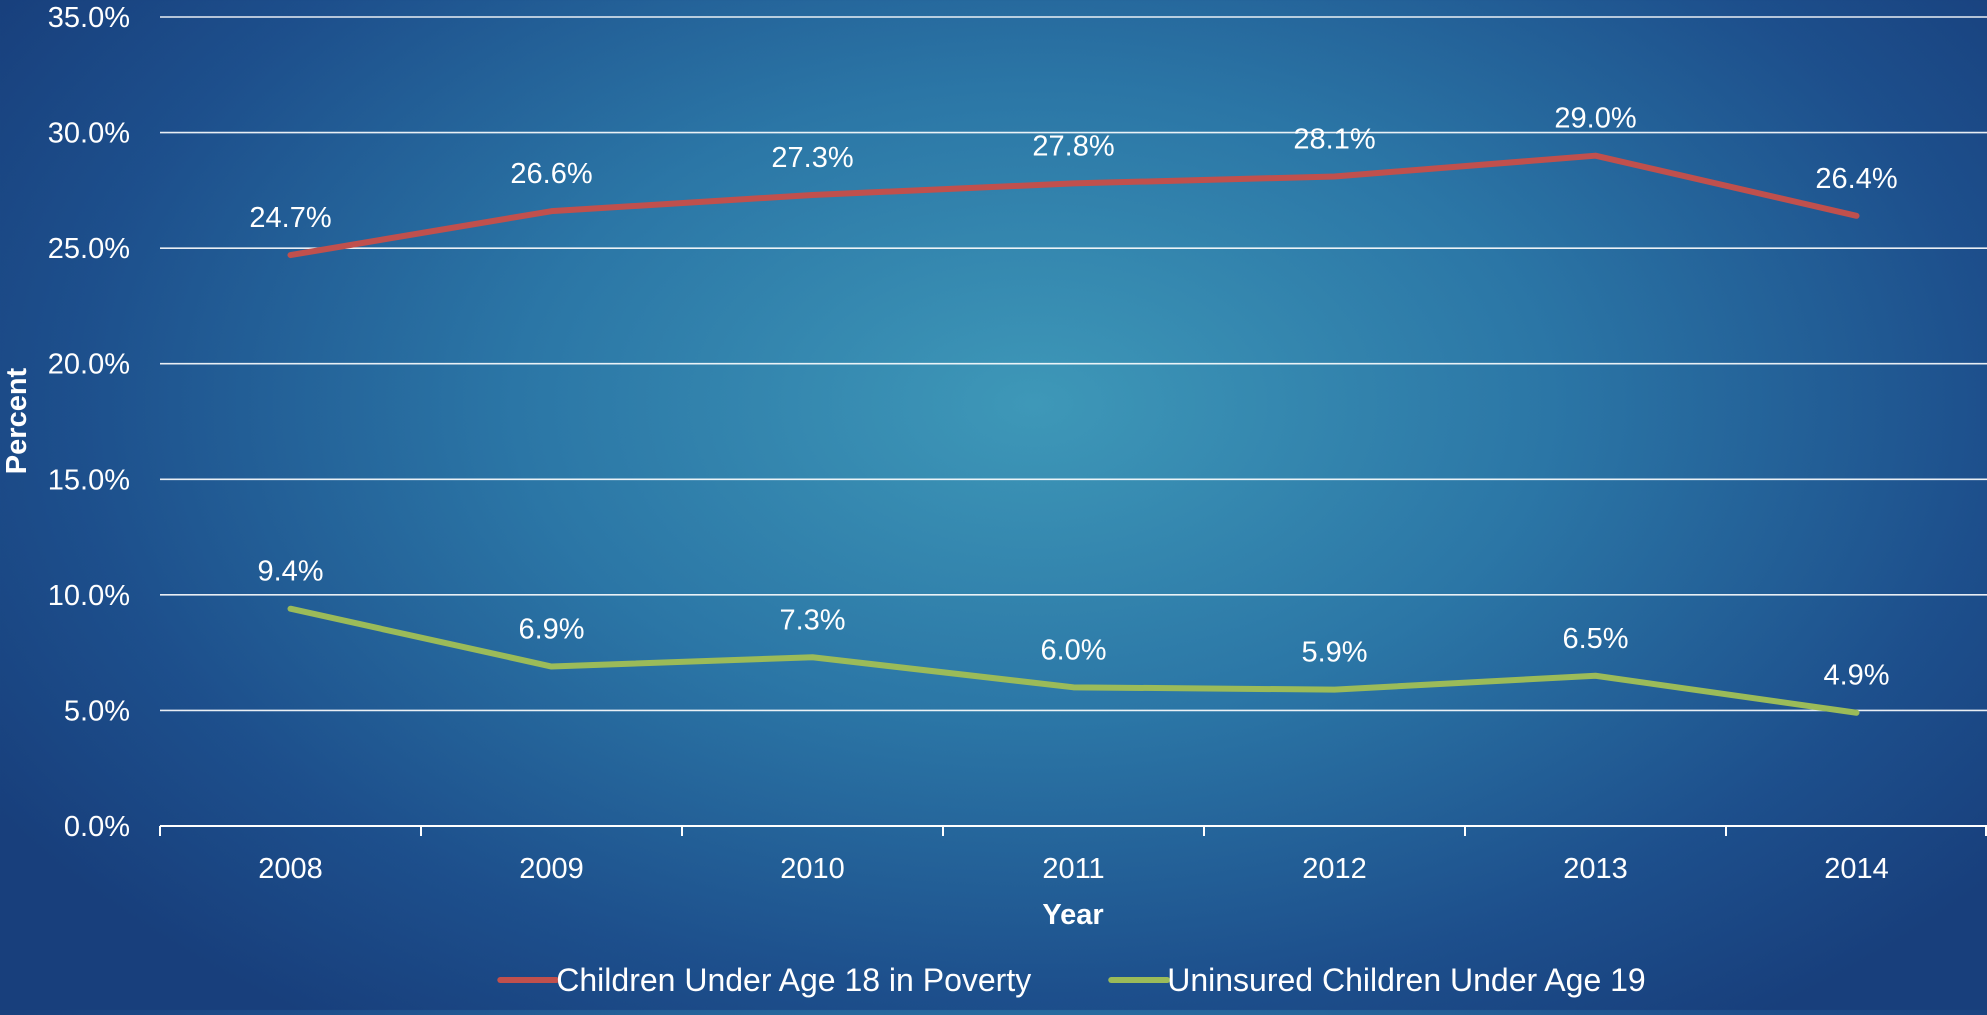 Image resolution: width=1987 pixels, height=1015 pixels. What do you see at coordinates (812, 620) in the screenshot?
I see `data-label: 7.3%` at bounding box center [812, 620].